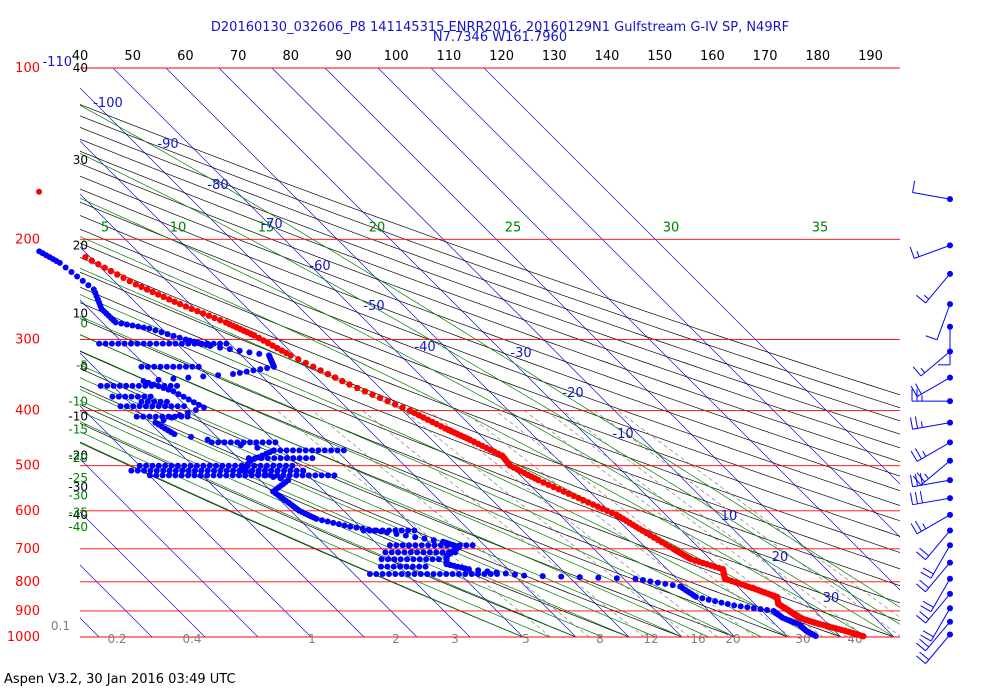 Image resolution: width=1000 pixels, height=700 pixels. I want to click on pressure-label: 800, so click(27, 582).